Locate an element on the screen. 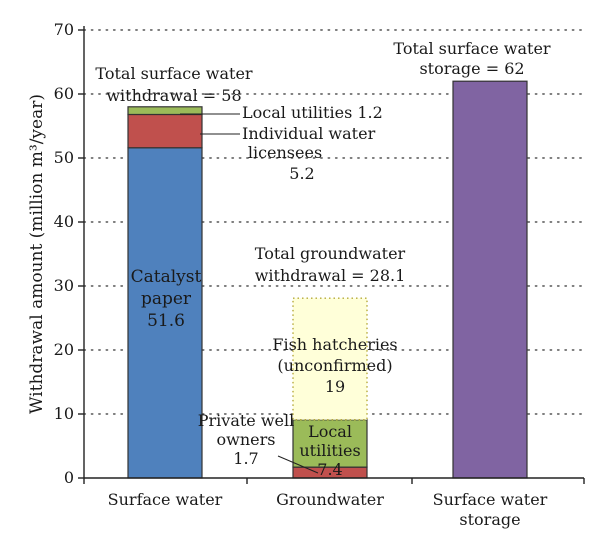 The width and height of the screenshot is (600, 552). total-storage-label-1: Total surface water is located at coordinates (472, 48).